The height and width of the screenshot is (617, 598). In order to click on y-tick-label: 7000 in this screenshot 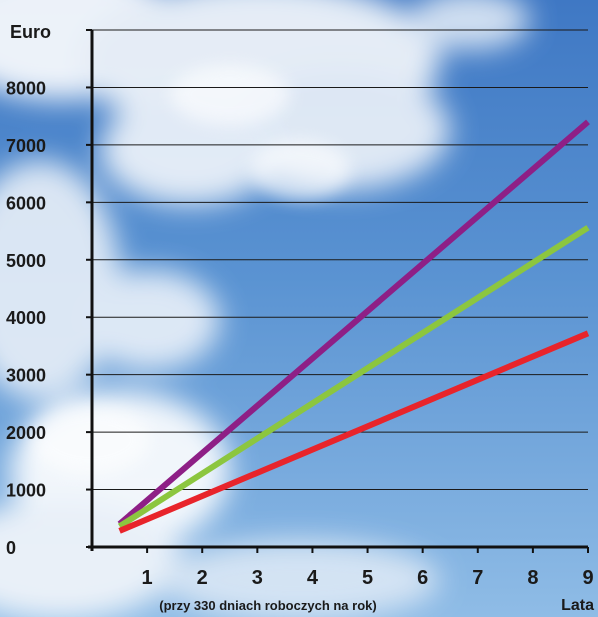, I will do `click(26, 146)`.